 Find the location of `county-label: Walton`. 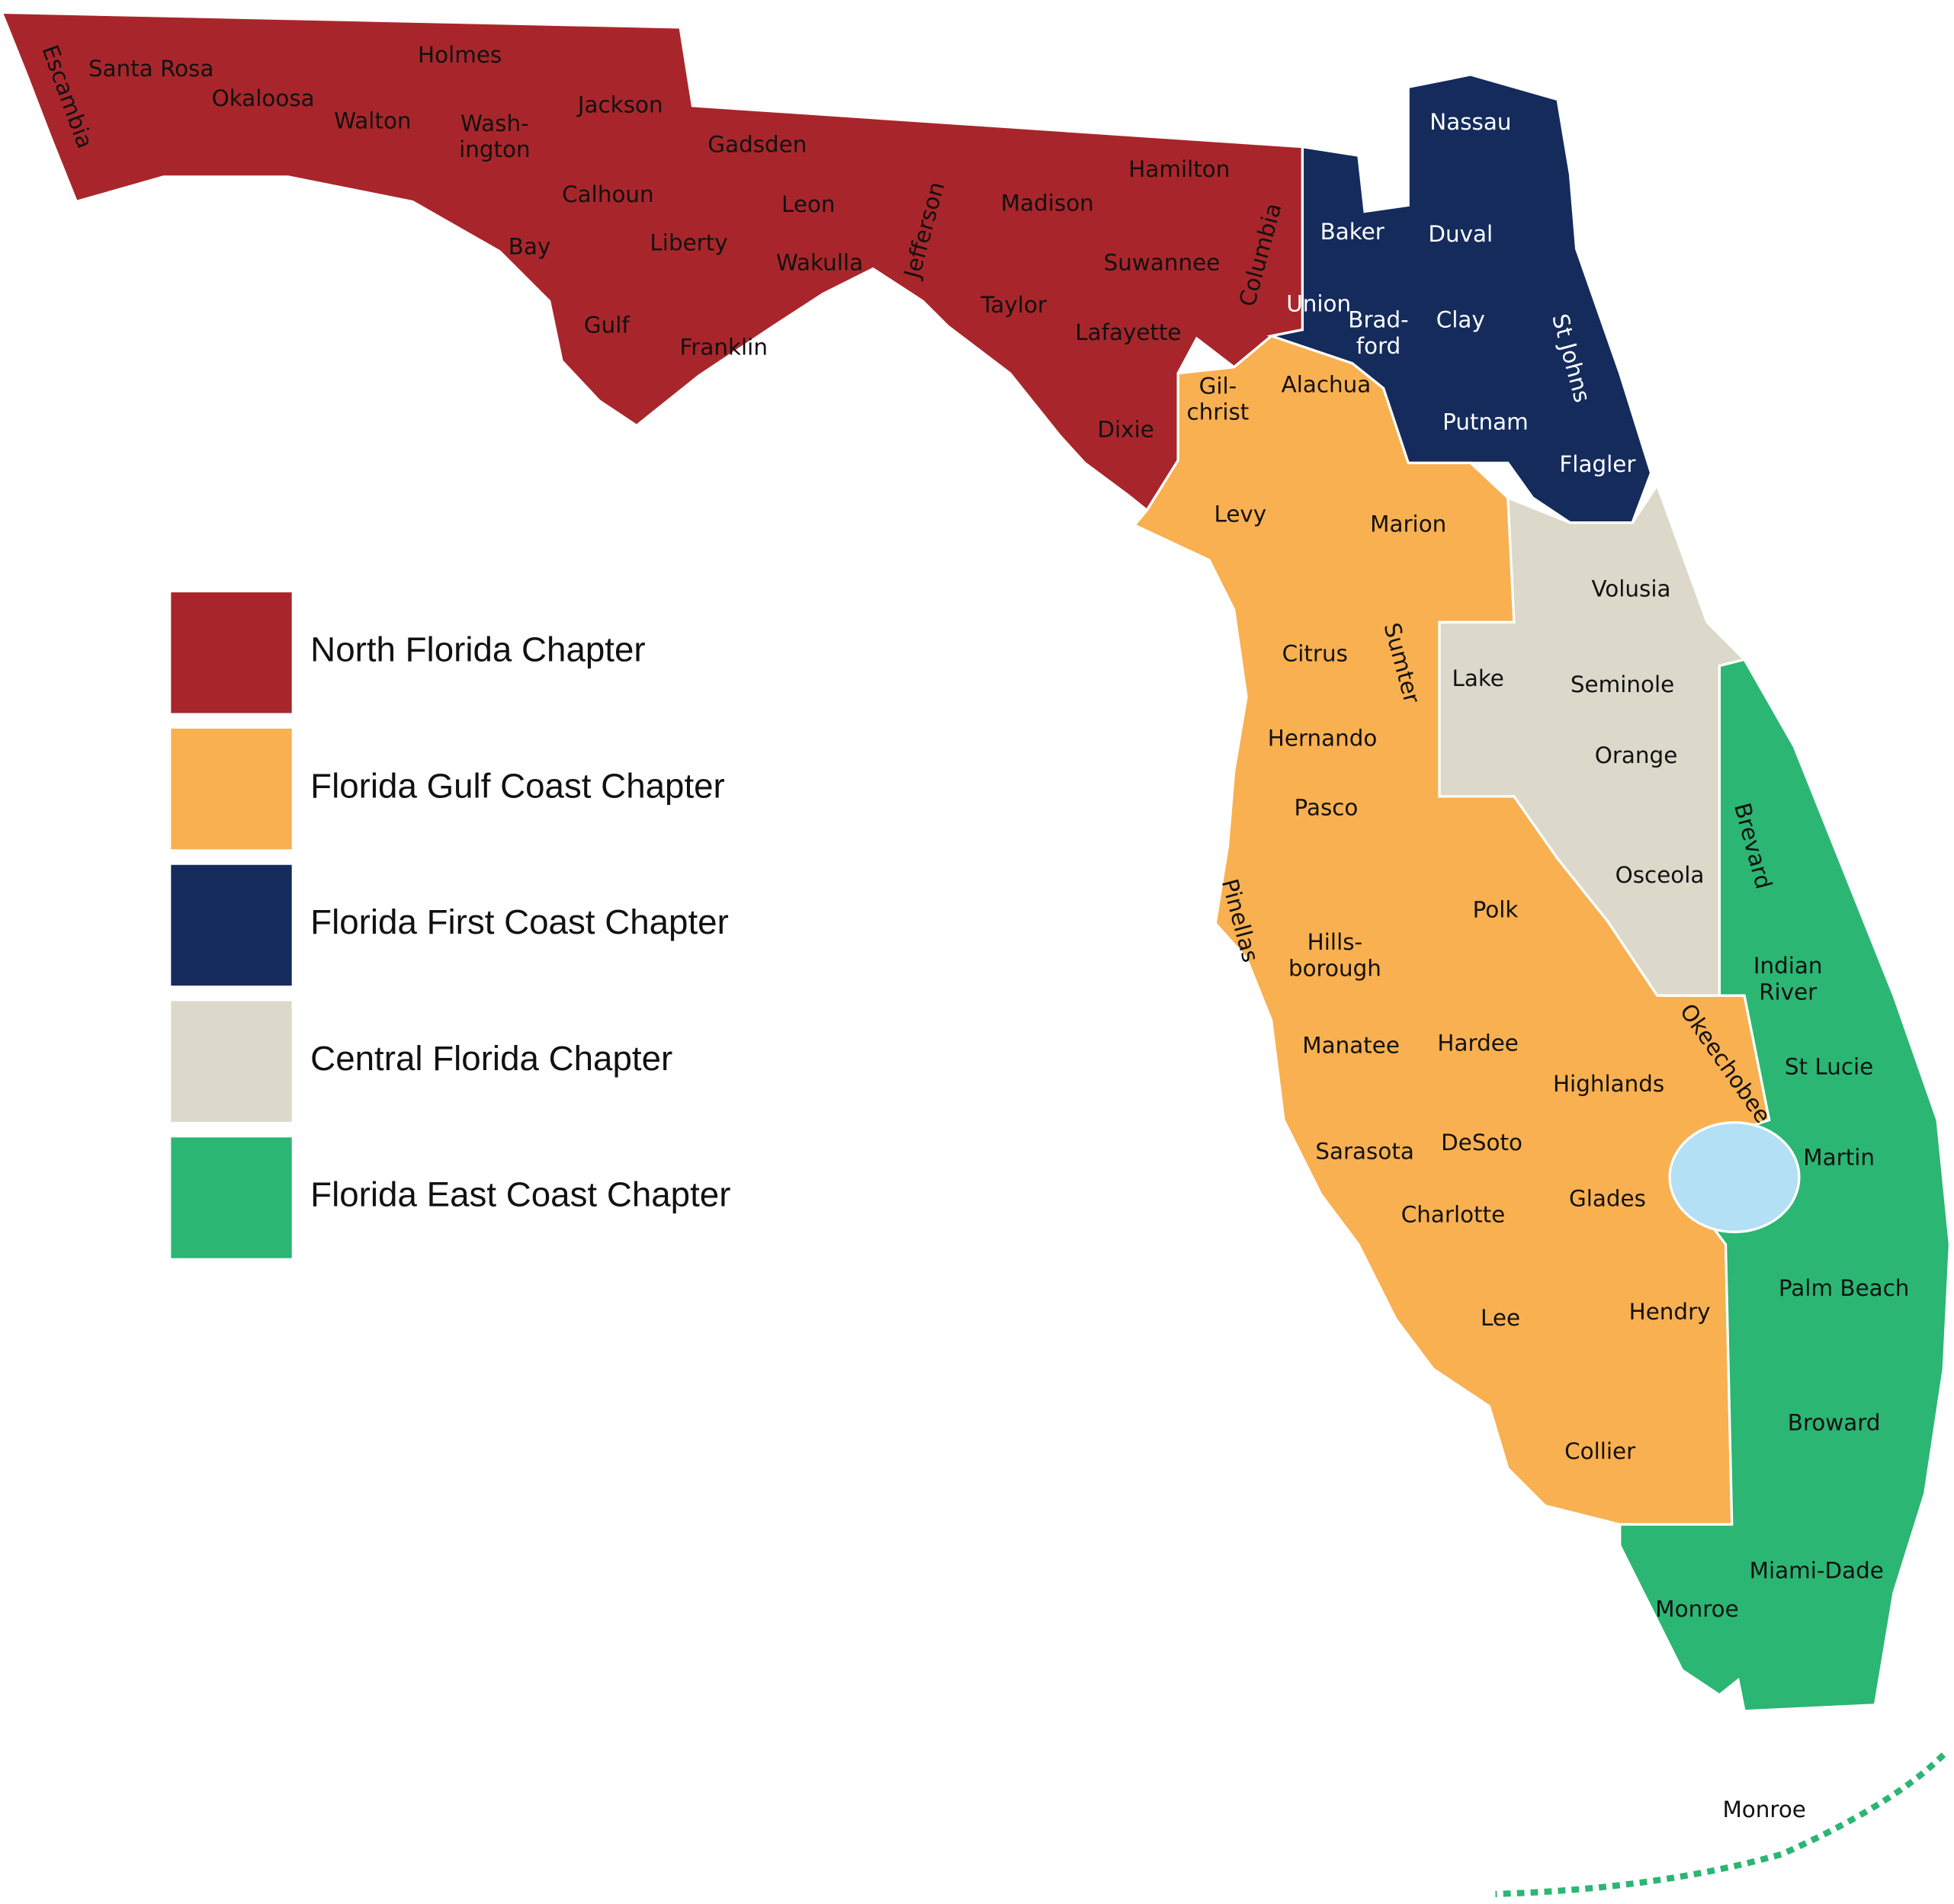

county-label: Walton is located at coordinates (372, 121).